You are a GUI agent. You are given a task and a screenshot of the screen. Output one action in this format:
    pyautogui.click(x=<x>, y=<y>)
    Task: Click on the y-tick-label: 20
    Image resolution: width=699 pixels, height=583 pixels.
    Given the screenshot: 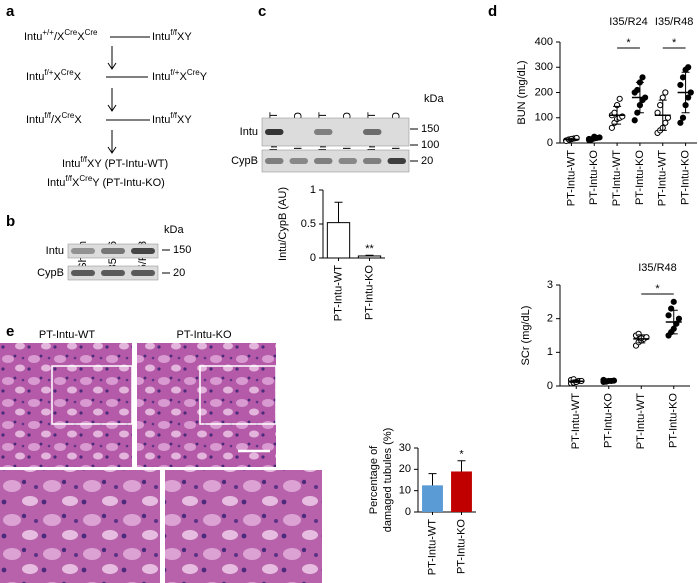 What is the action you would take?
    pyautogui.click(x=405, y=469)
    